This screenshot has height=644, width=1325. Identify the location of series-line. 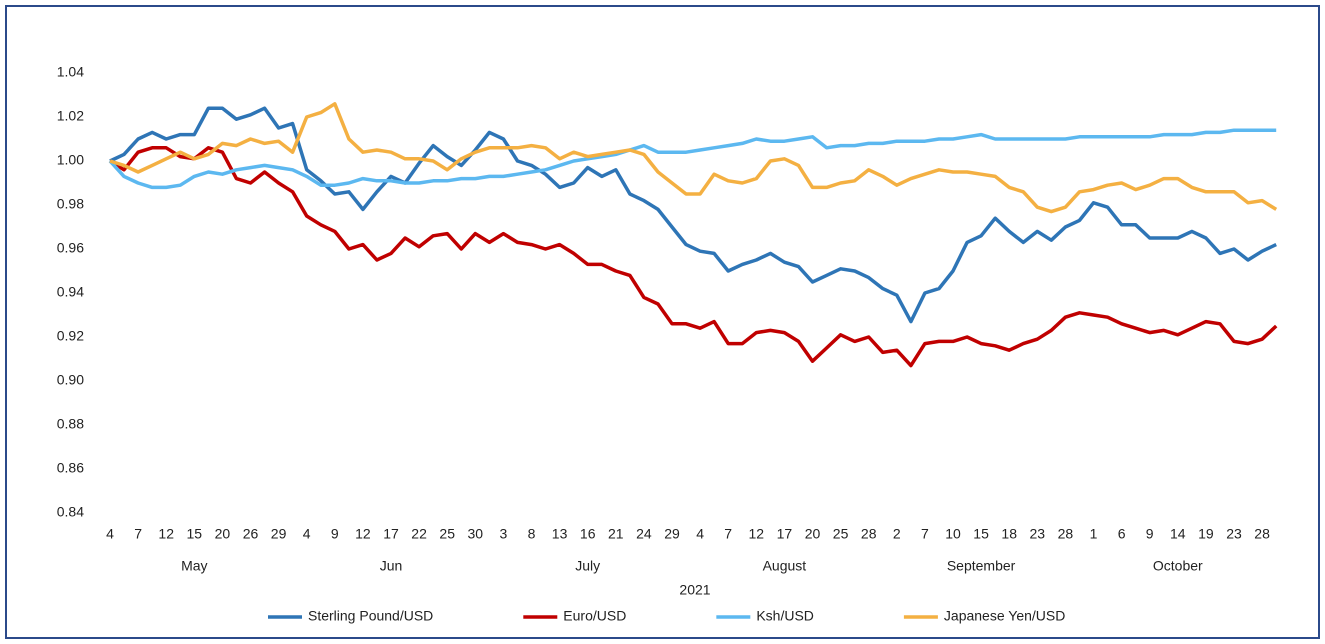
(692, 159).